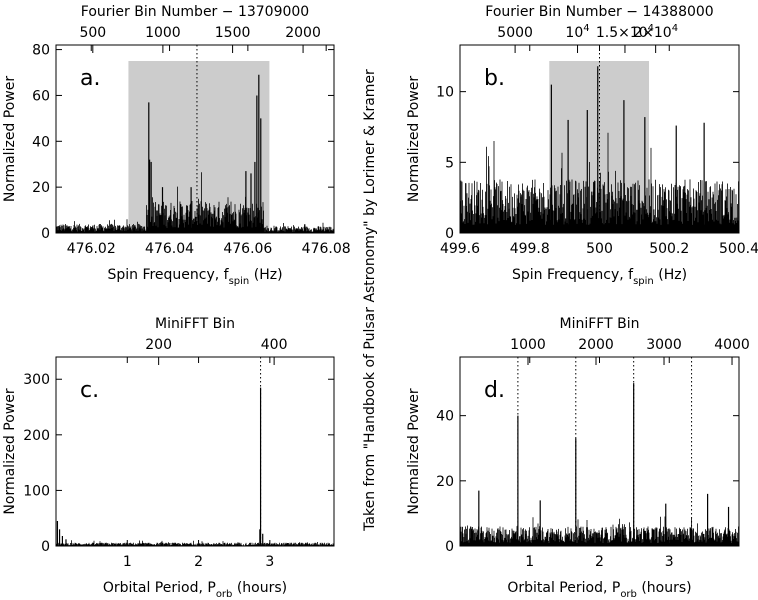 Image resolution: width=758 pixels, height=600 pixels. Describe the element at coordinates (36, 380) in the screenshot. I see `y-tick-label: 300` at that location.